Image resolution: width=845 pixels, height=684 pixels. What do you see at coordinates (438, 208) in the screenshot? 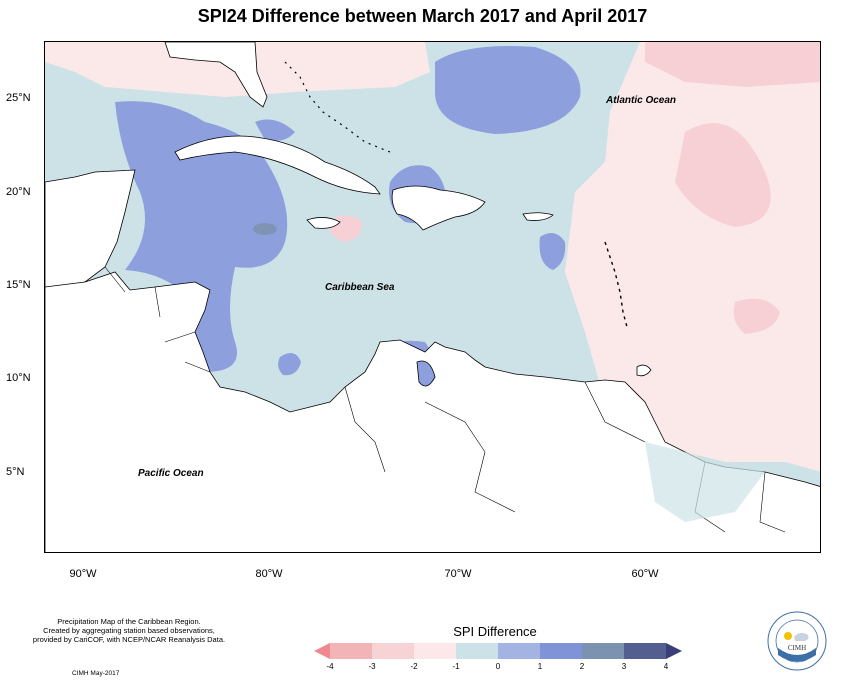
I see `land-hispaniola` at bounding box center [438, 208].